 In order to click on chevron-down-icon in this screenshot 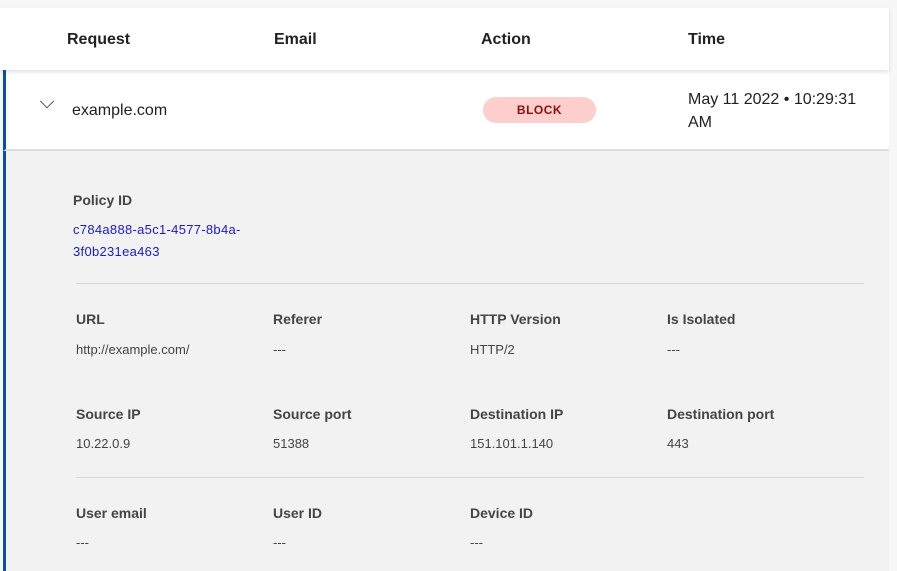, I will do `click(47, 101)`.